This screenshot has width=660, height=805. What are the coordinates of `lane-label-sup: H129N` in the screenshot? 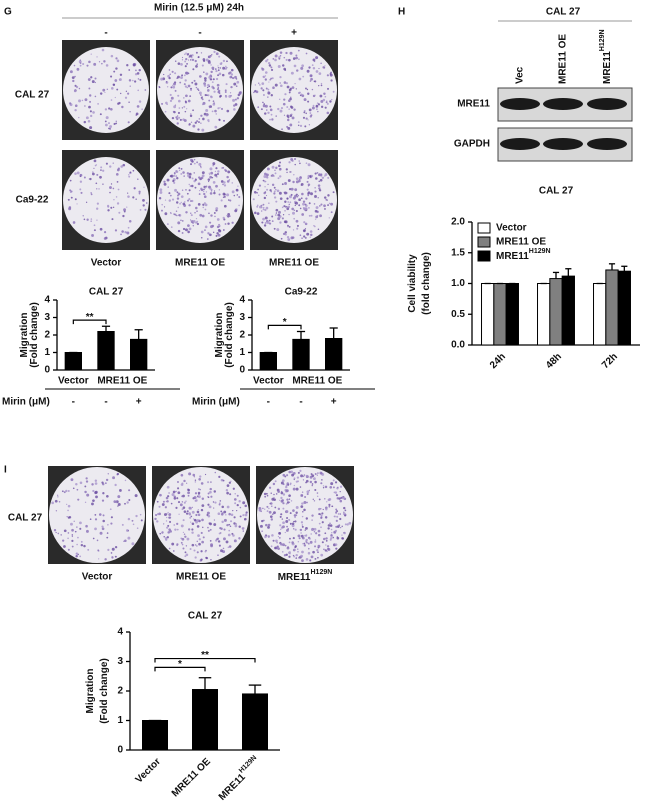 It's located at (602, 40).